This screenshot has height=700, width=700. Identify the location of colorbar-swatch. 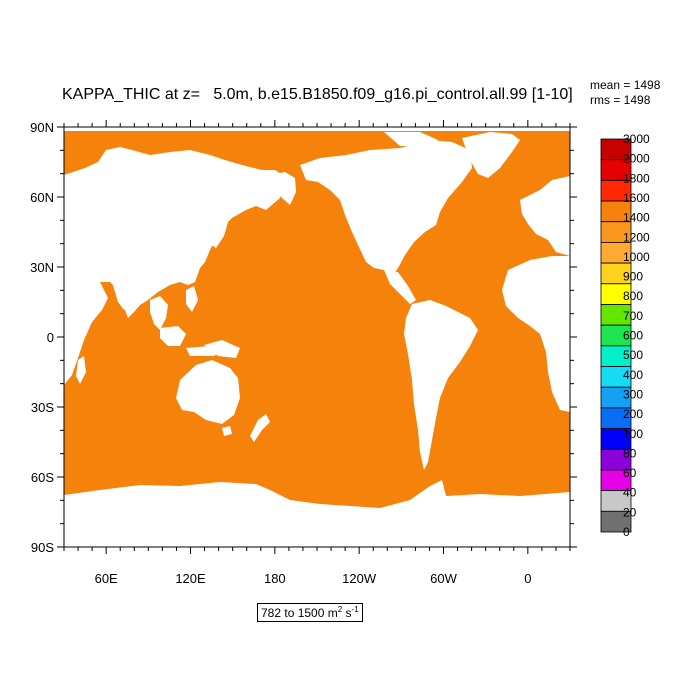
(616, 521).